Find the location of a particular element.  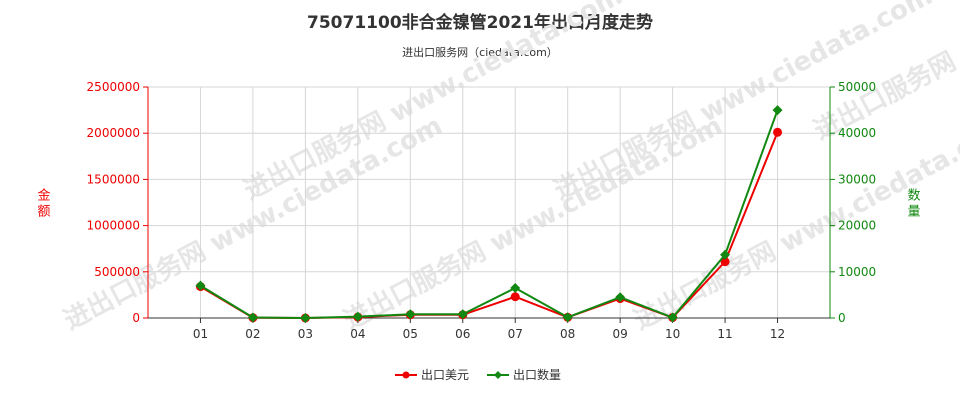

left-axis-title: 金额 is located at coordinates (43, 204).